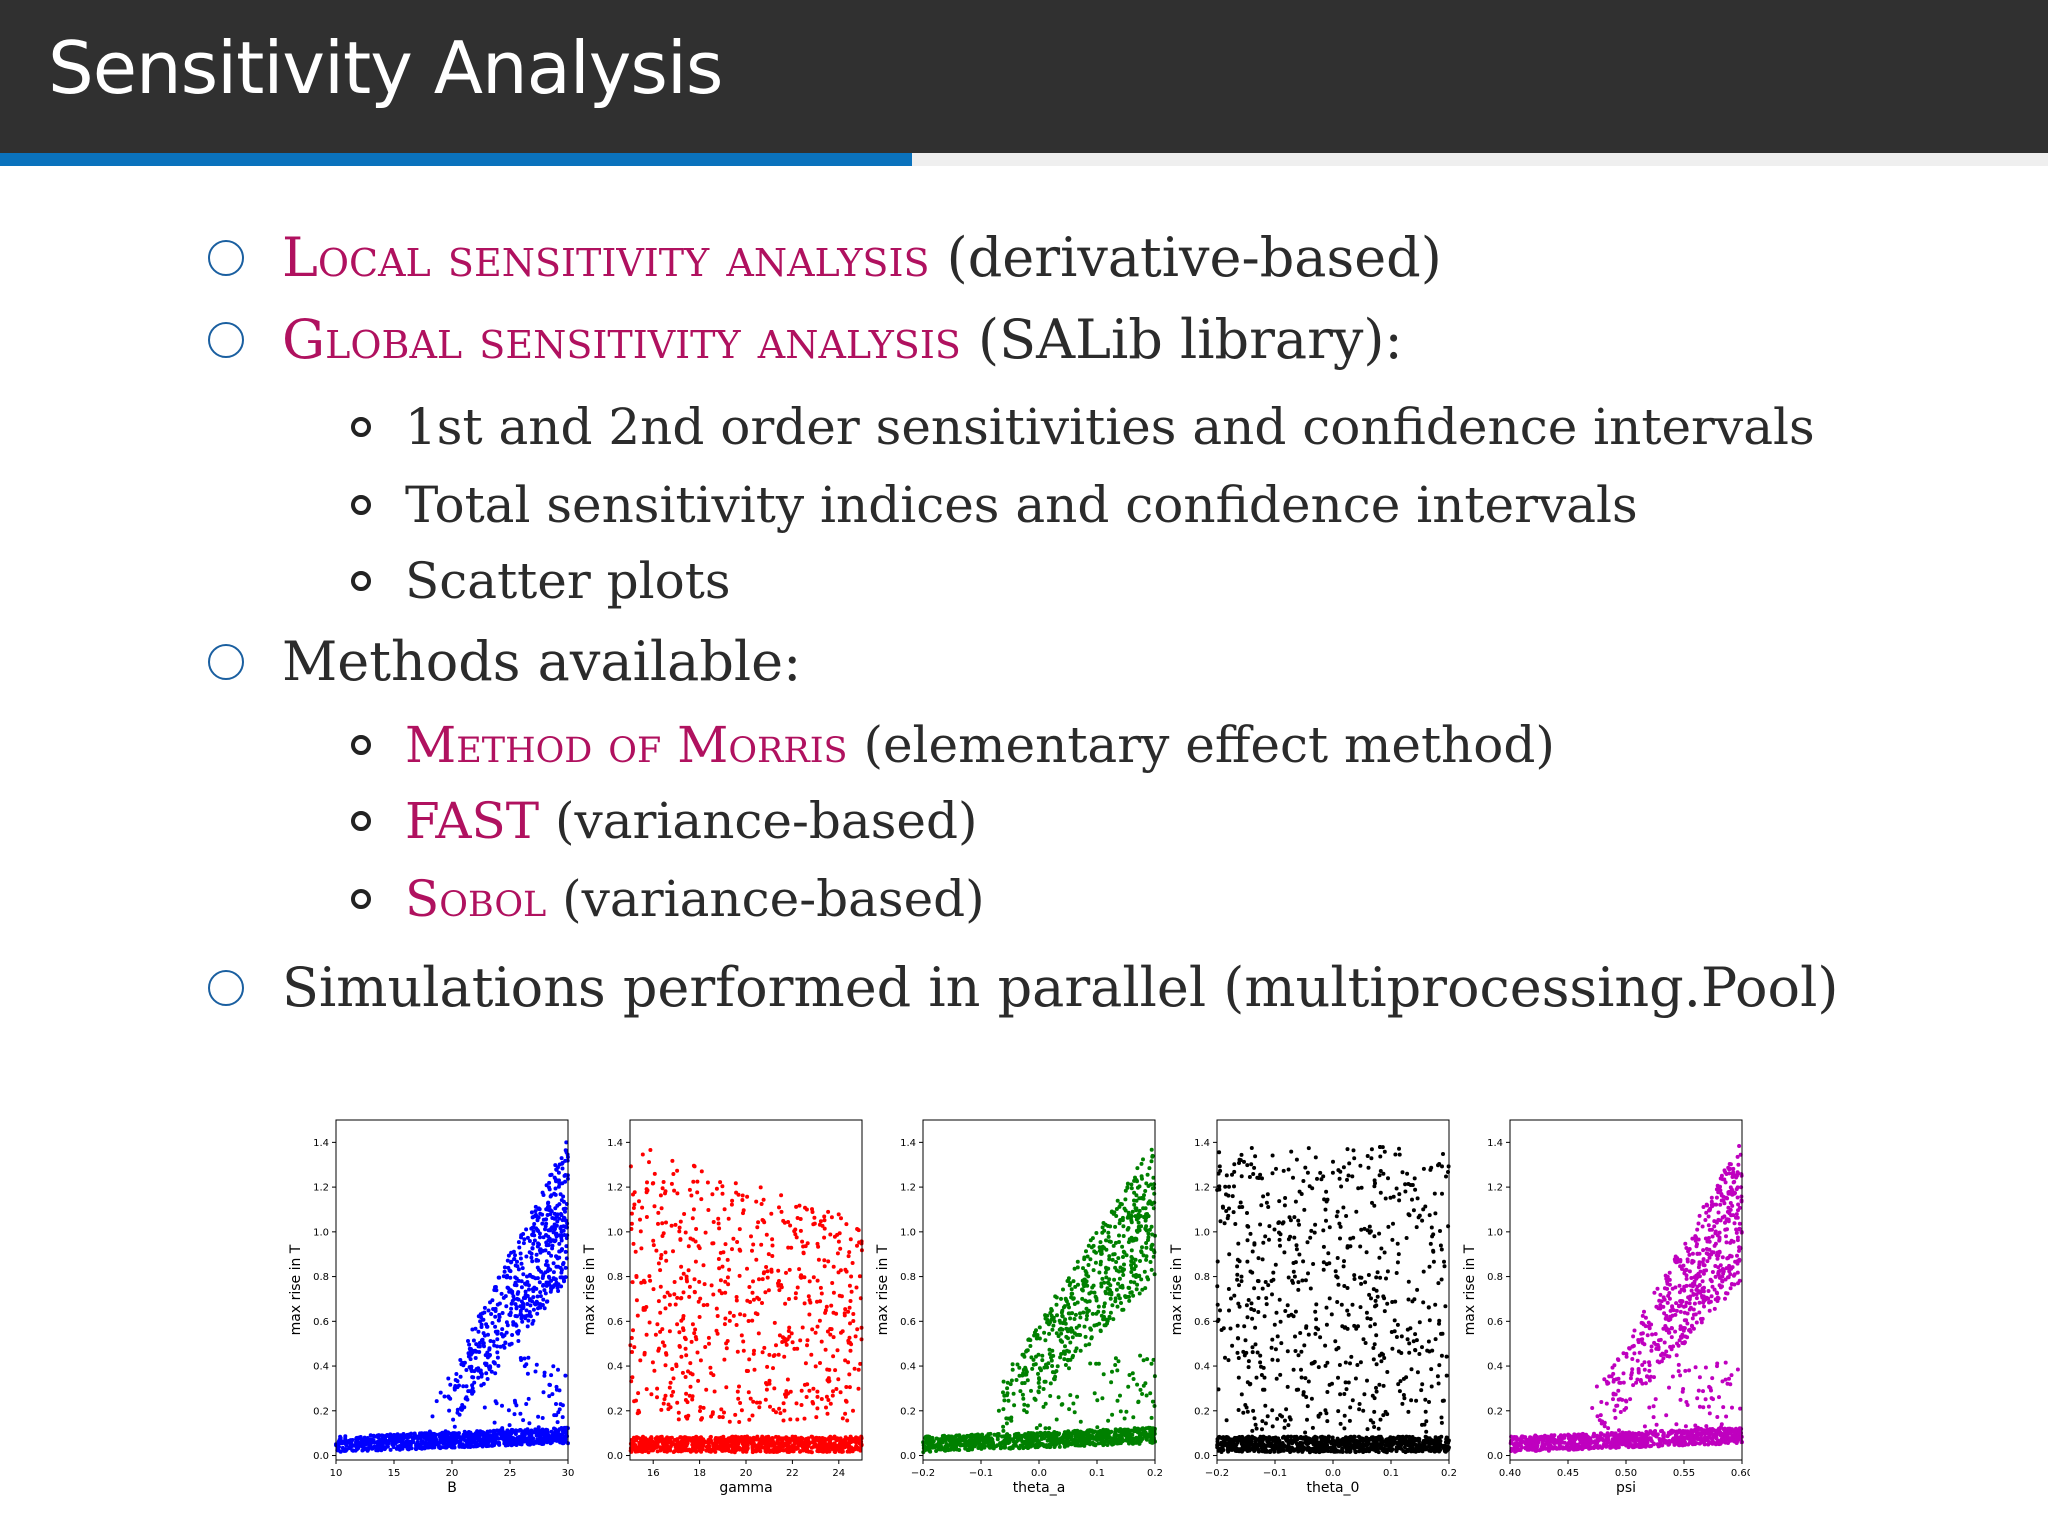  I want to click on x-tick-label: 24, so click(838, 1473).